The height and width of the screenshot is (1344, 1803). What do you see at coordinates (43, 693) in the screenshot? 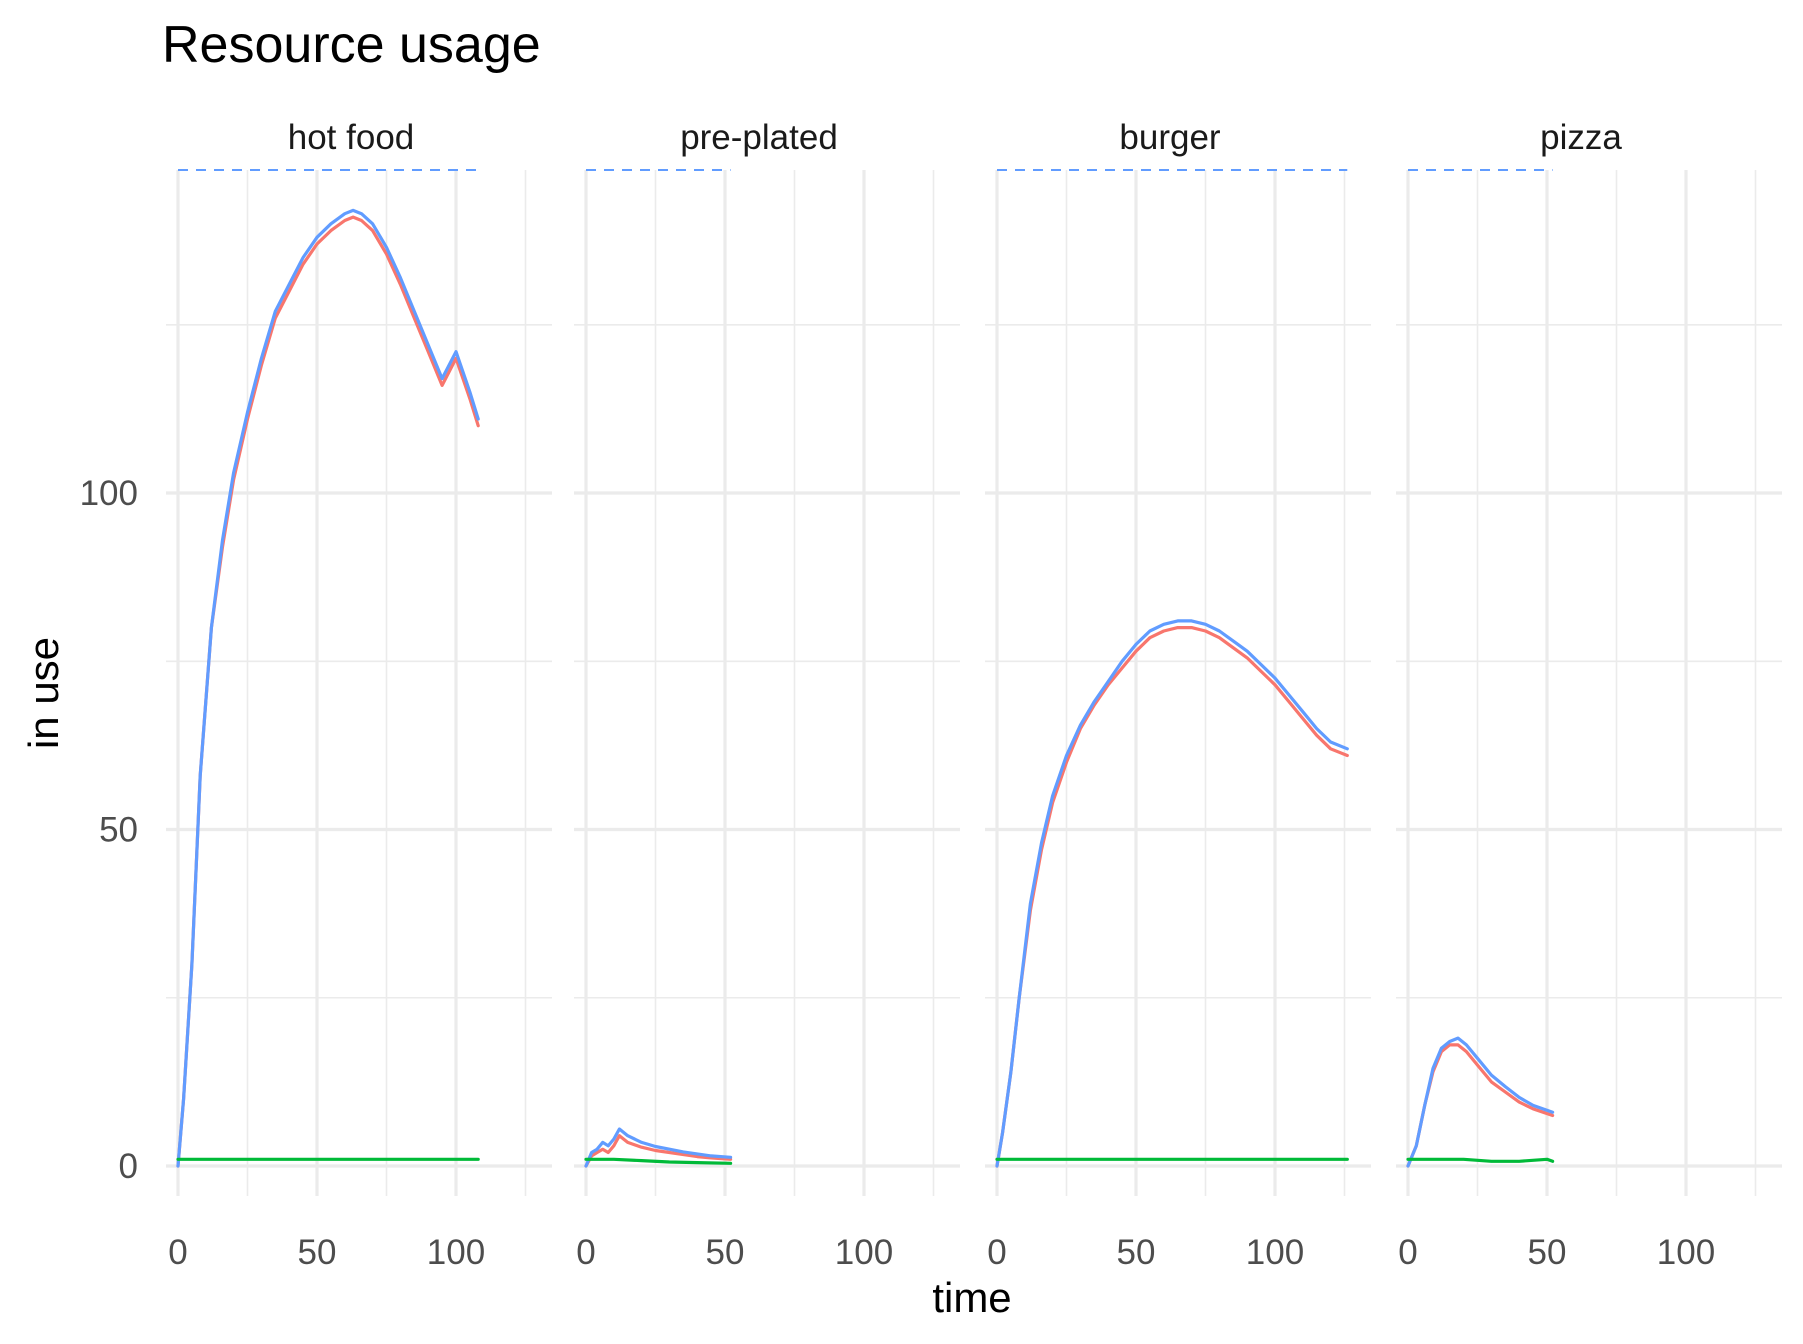
I see `y-axis-title: in use` at bounding box center [43, 693].